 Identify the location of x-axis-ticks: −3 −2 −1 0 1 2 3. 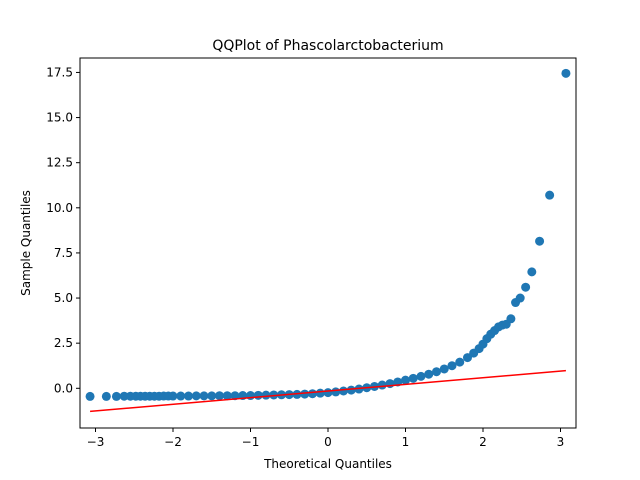
(326, 438).